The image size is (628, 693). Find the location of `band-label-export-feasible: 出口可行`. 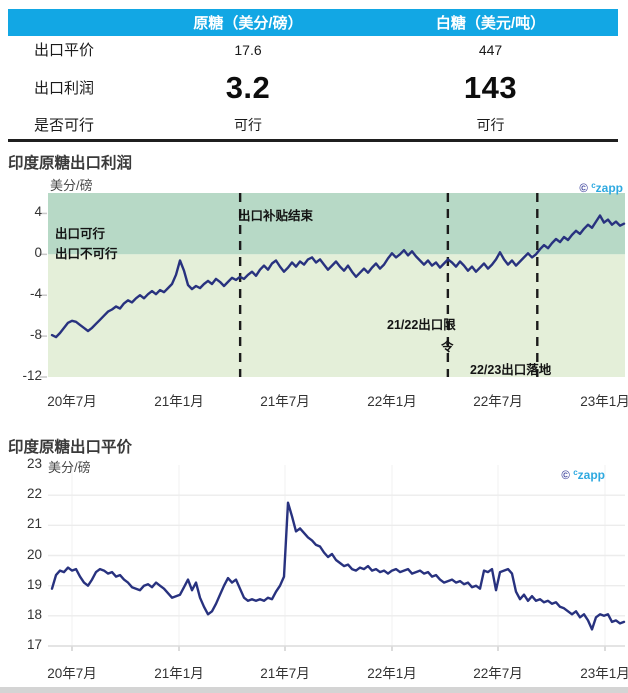

band-label-export-feasible: 出口可行 is located at coordinates (80, 234).